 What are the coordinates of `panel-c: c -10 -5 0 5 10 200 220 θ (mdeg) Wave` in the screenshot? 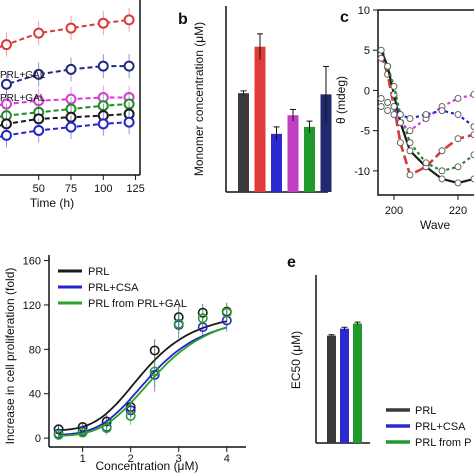 It's located at (404, 118).